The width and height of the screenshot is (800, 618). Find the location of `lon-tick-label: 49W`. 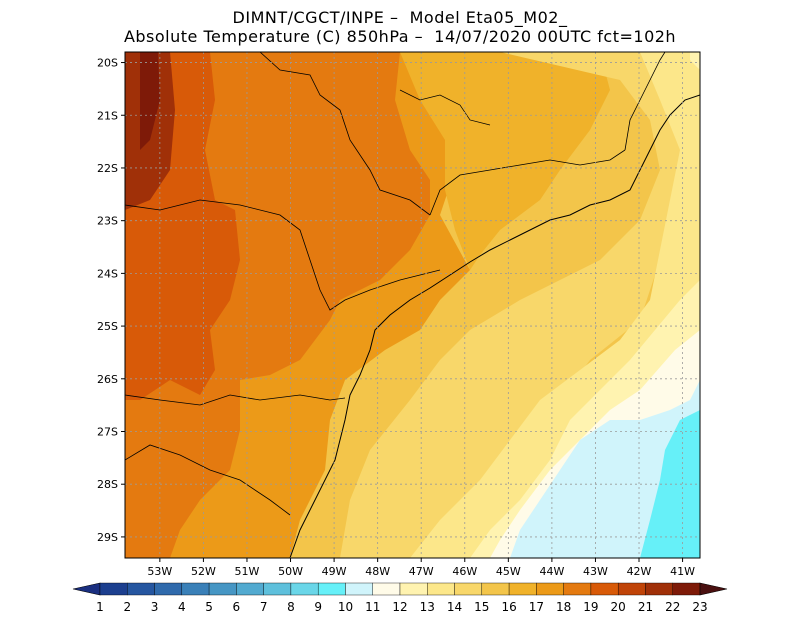

lon-tick-label: 49W is located at coordinates (334, 571).